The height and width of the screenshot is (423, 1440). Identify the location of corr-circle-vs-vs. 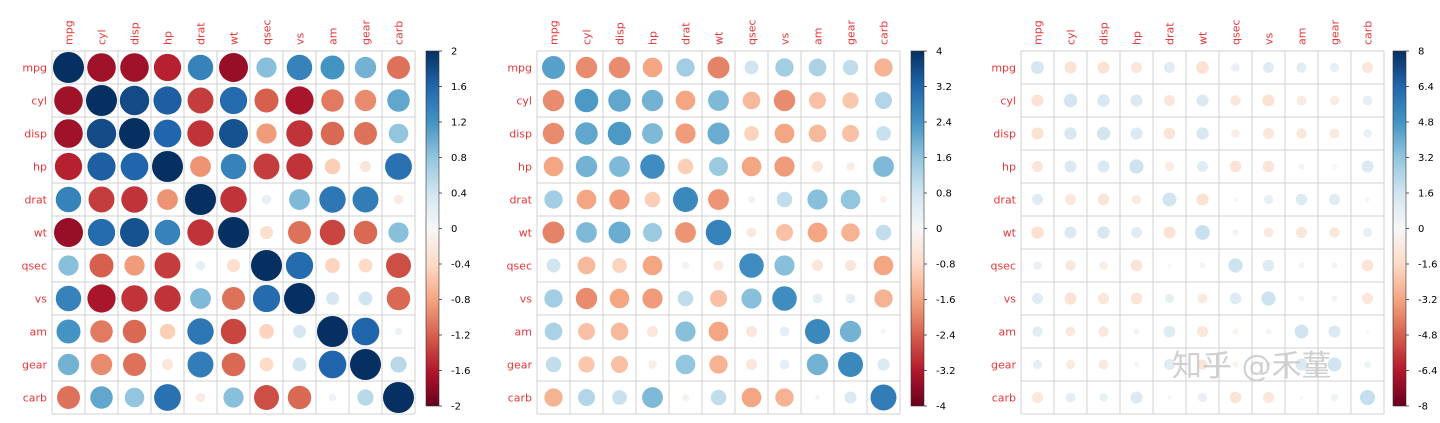
(1268, 298).